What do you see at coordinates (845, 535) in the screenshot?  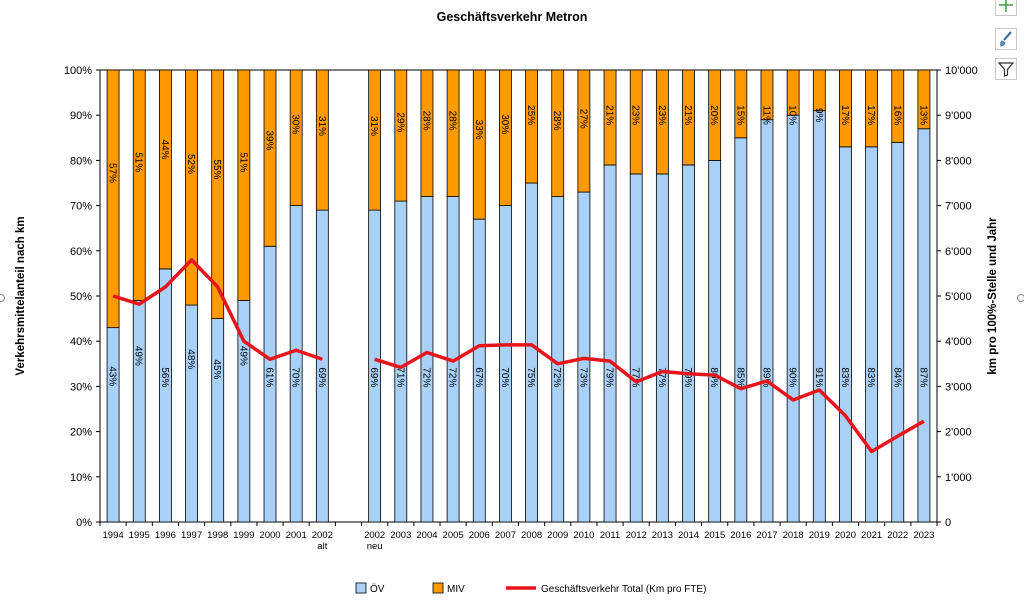 I see `x-tick-label: 2020` at bounding box center [845, 535].